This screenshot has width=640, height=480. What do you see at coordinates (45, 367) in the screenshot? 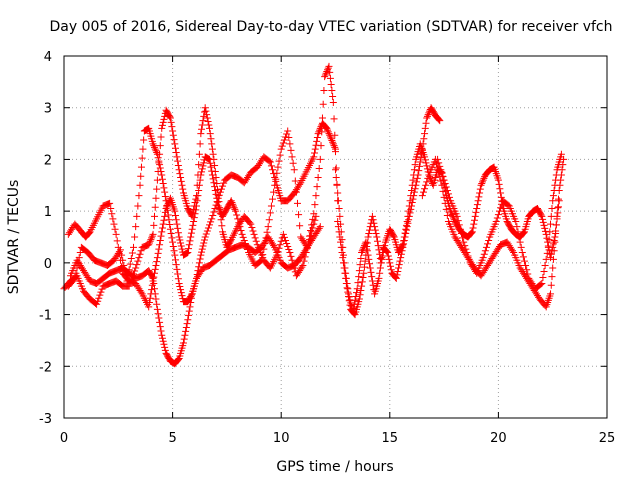
I see `y-tick-label: -2` at bounding box center [45, 367].